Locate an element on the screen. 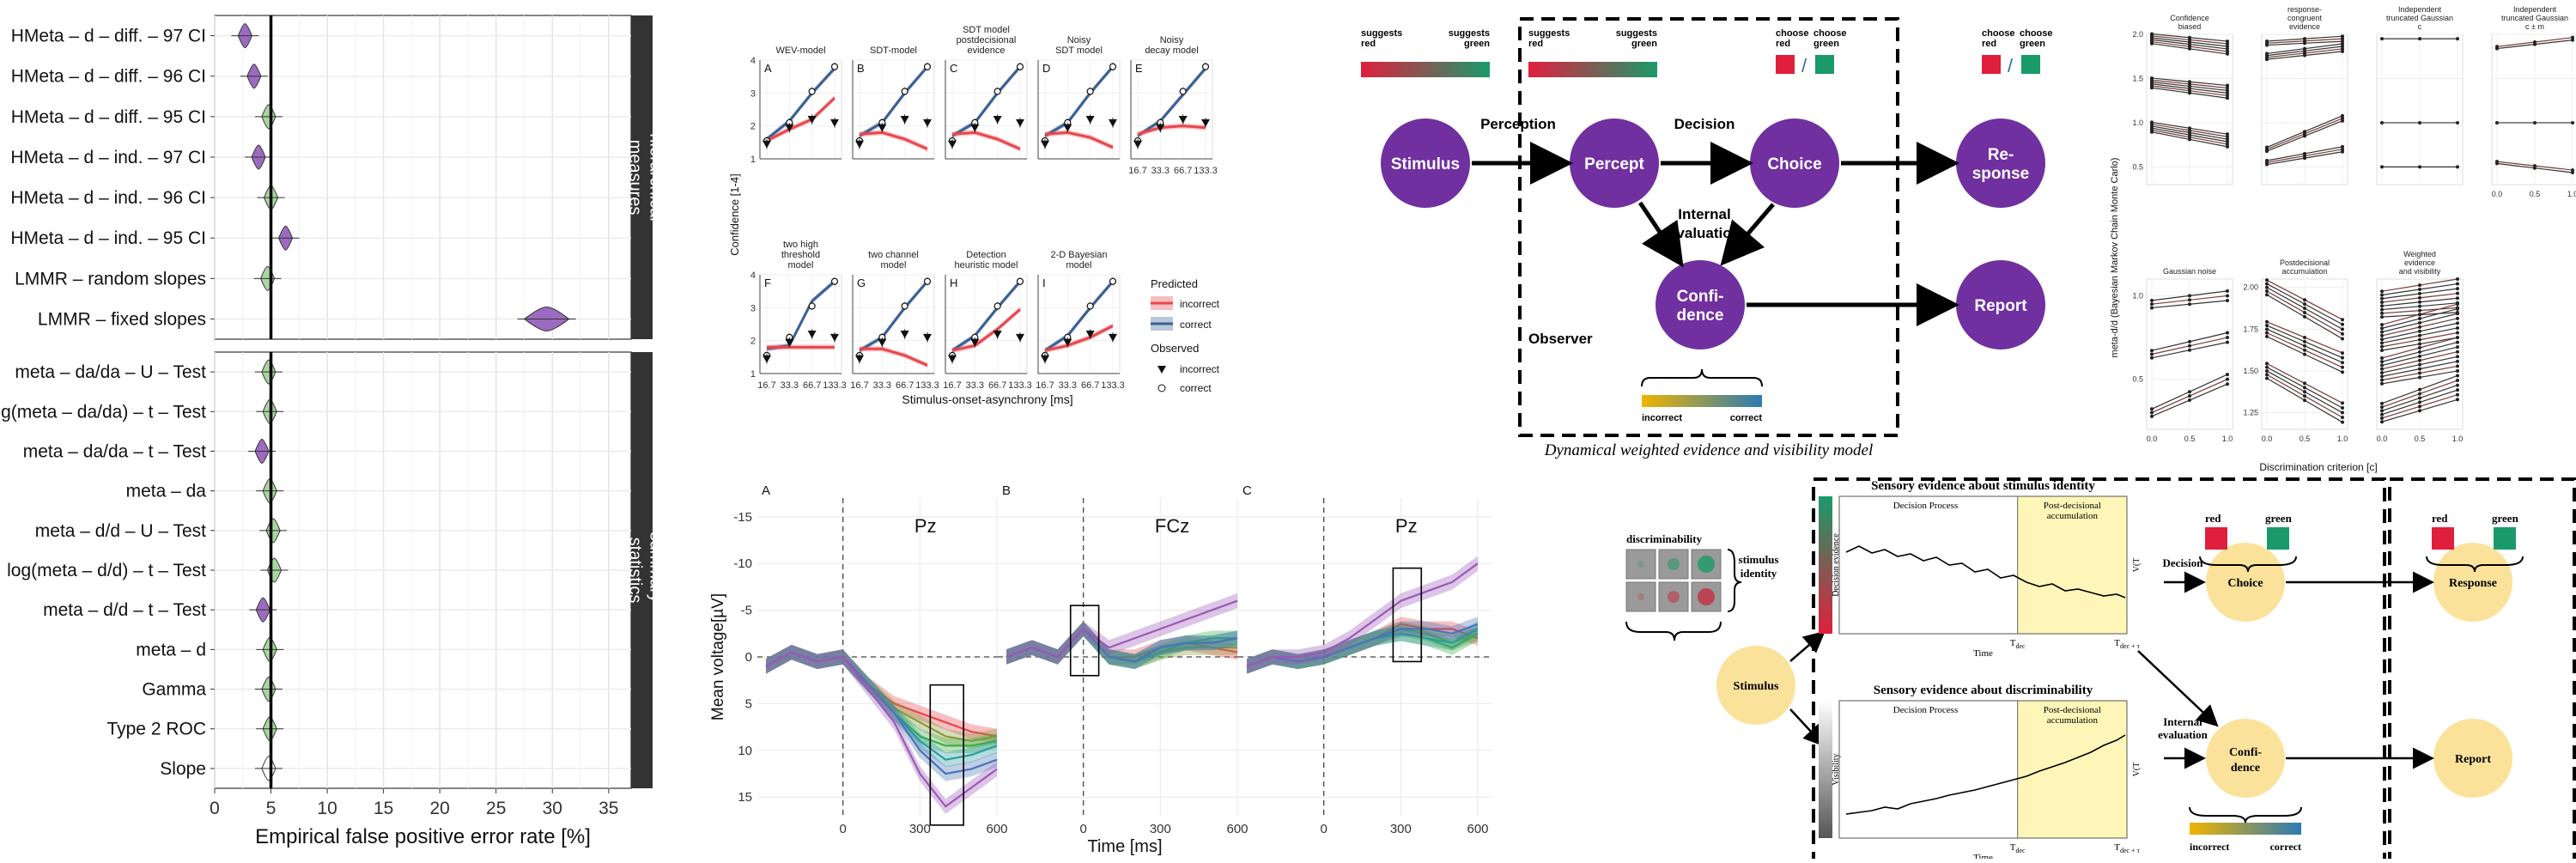 The width and height of the screenshot is (2576, 863). identity-brace is located at coordinates (1734, 581).